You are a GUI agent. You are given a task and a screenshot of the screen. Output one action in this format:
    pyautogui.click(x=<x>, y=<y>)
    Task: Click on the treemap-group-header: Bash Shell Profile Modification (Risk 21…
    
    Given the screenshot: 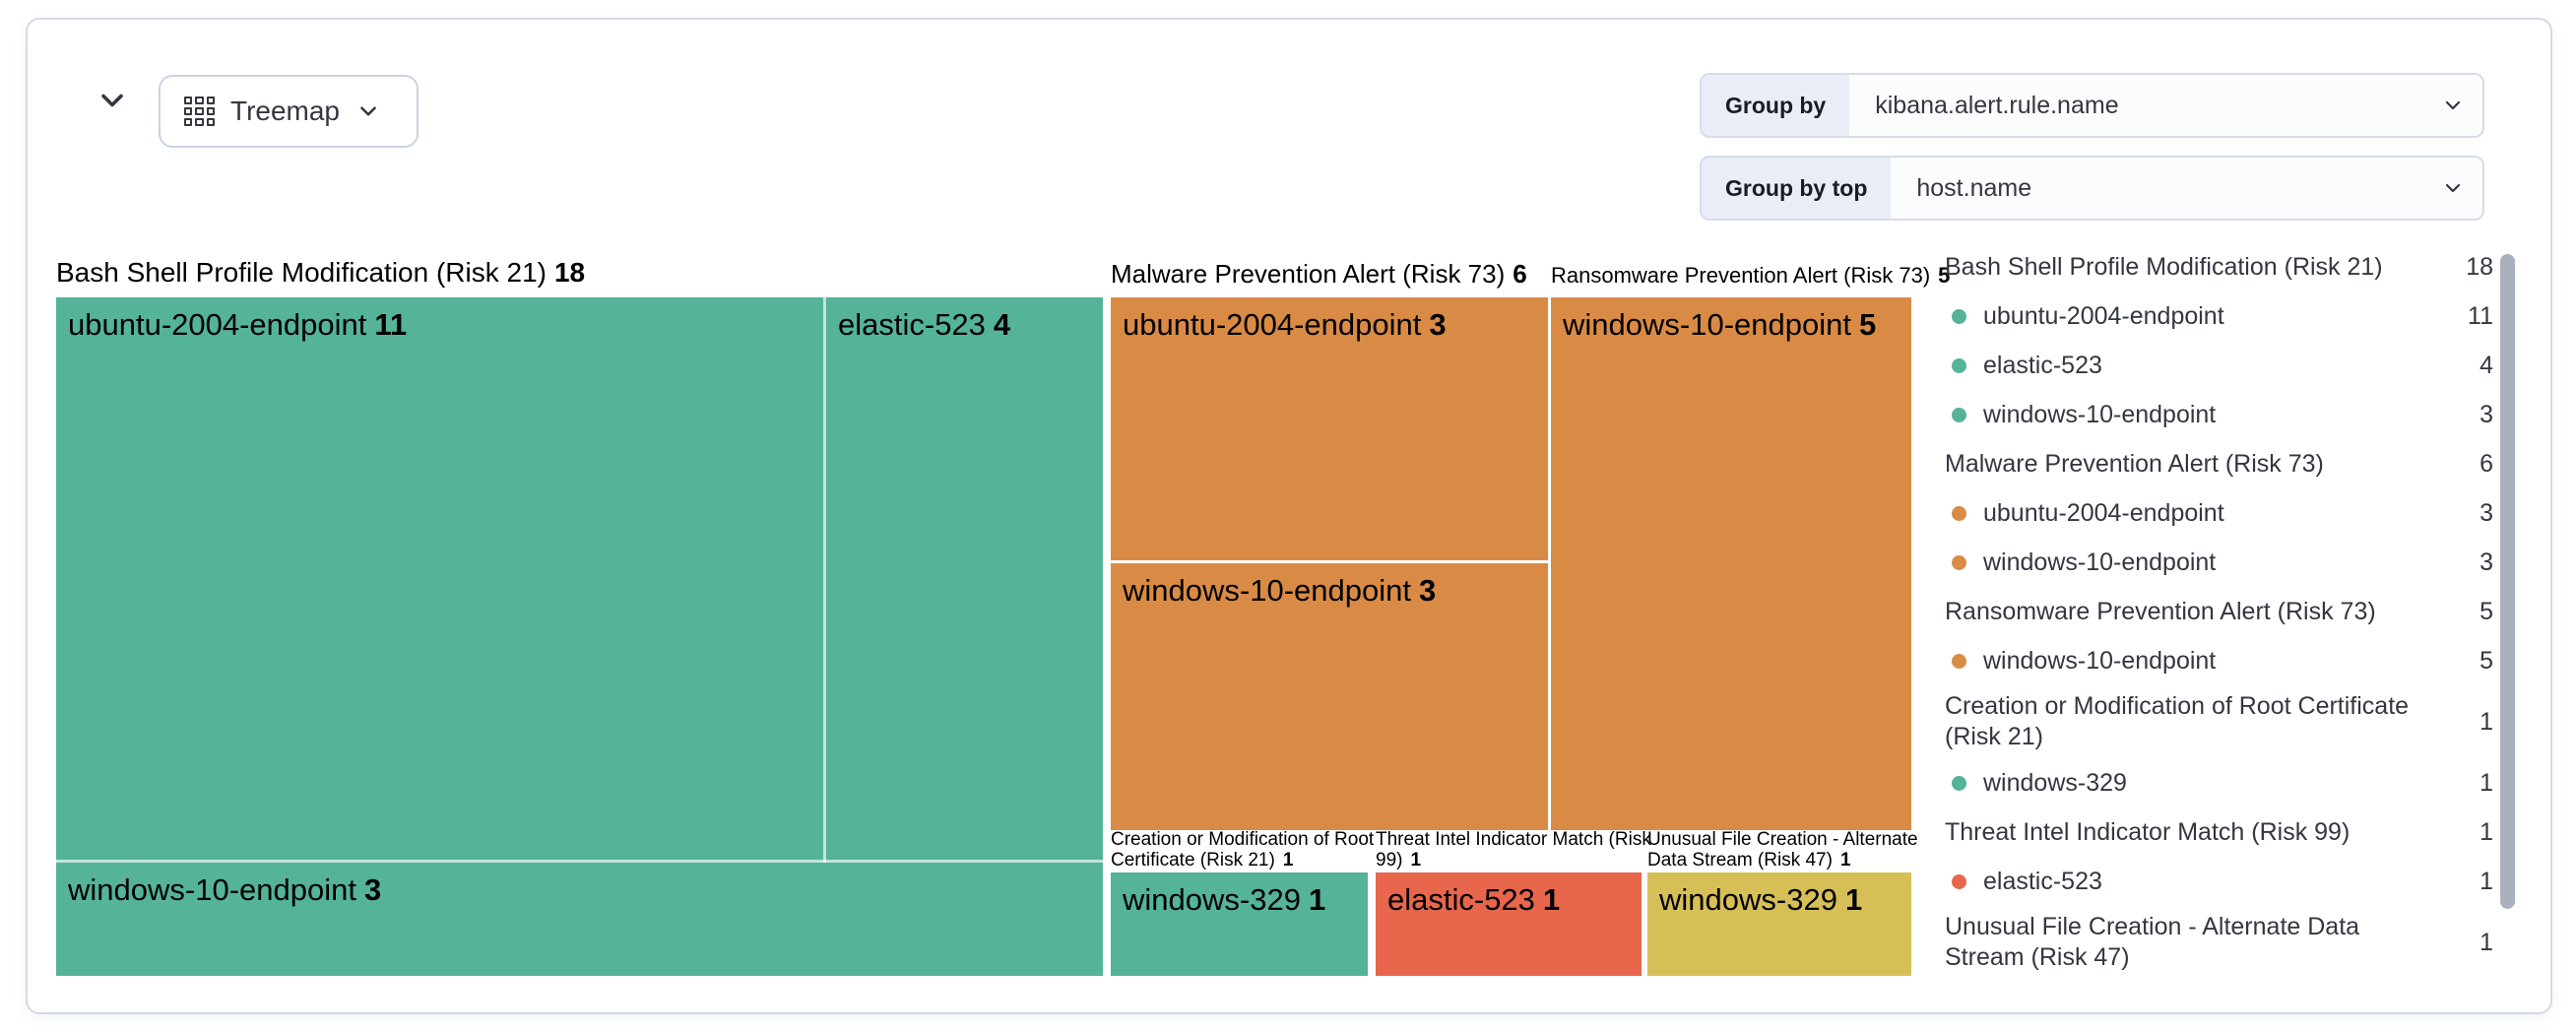 What is the action you would take?
    pyautogui.click(x=321, y=272)
    